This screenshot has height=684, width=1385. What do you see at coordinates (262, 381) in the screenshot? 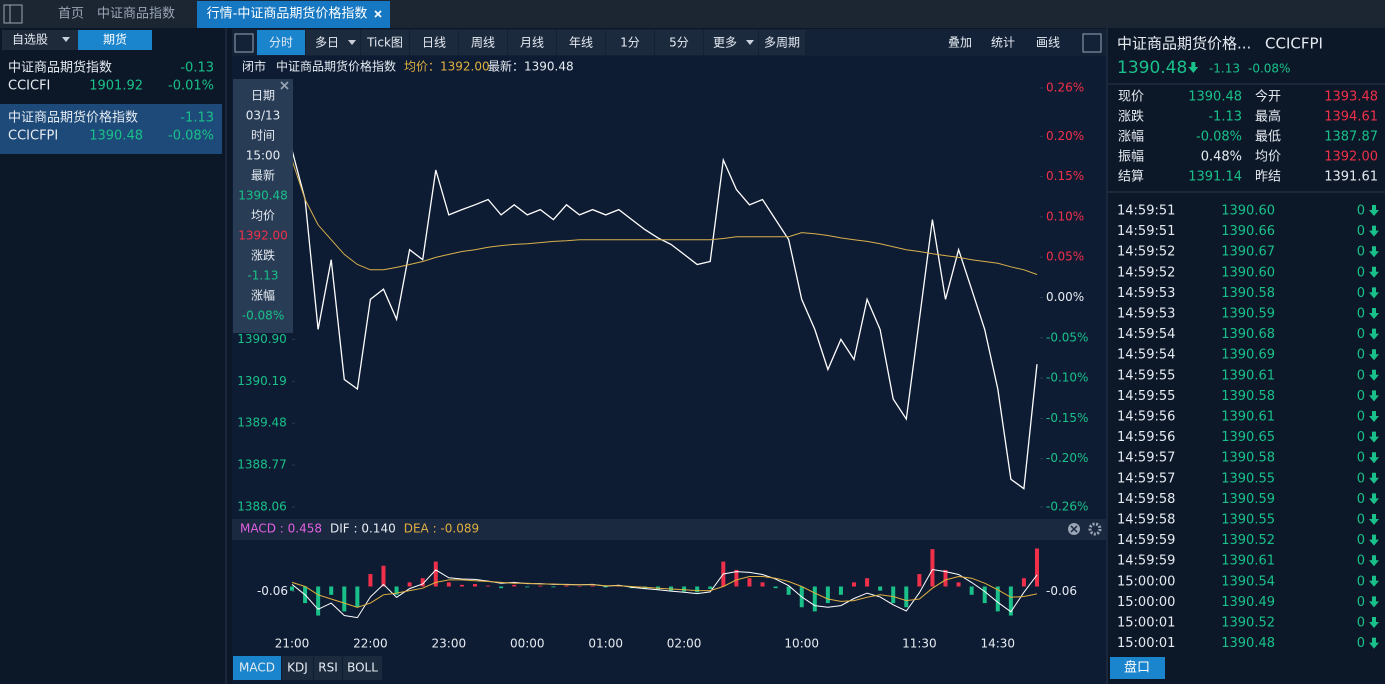
I see `y-tick-label: 1390.19` at bounding box center [262, 381].